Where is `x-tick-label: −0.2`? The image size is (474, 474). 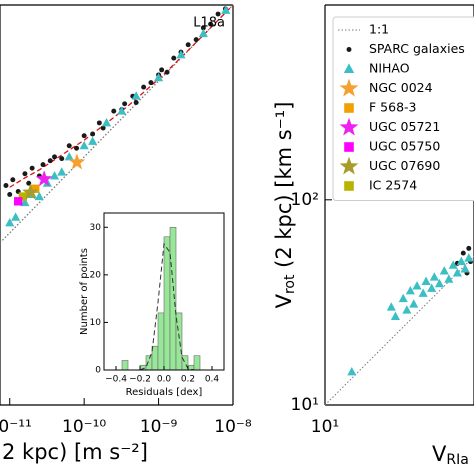
x-tick-label: −0.2 is located at coordinates (140, 380).